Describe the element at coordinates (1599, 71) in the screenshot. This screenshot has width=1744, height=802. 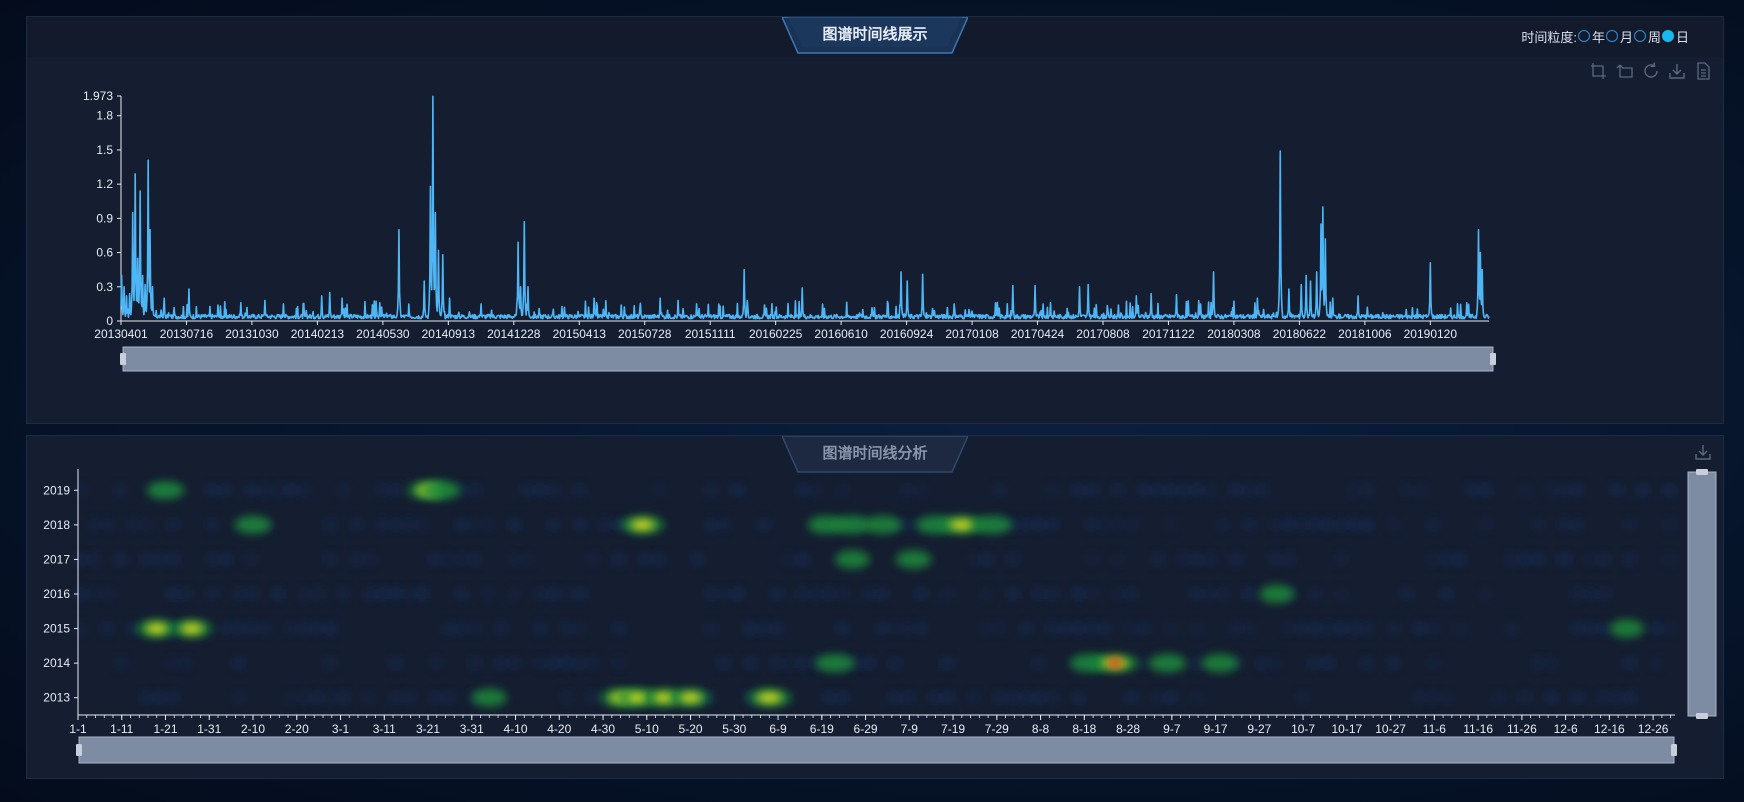
I see `zoom-area-icon` at that location.